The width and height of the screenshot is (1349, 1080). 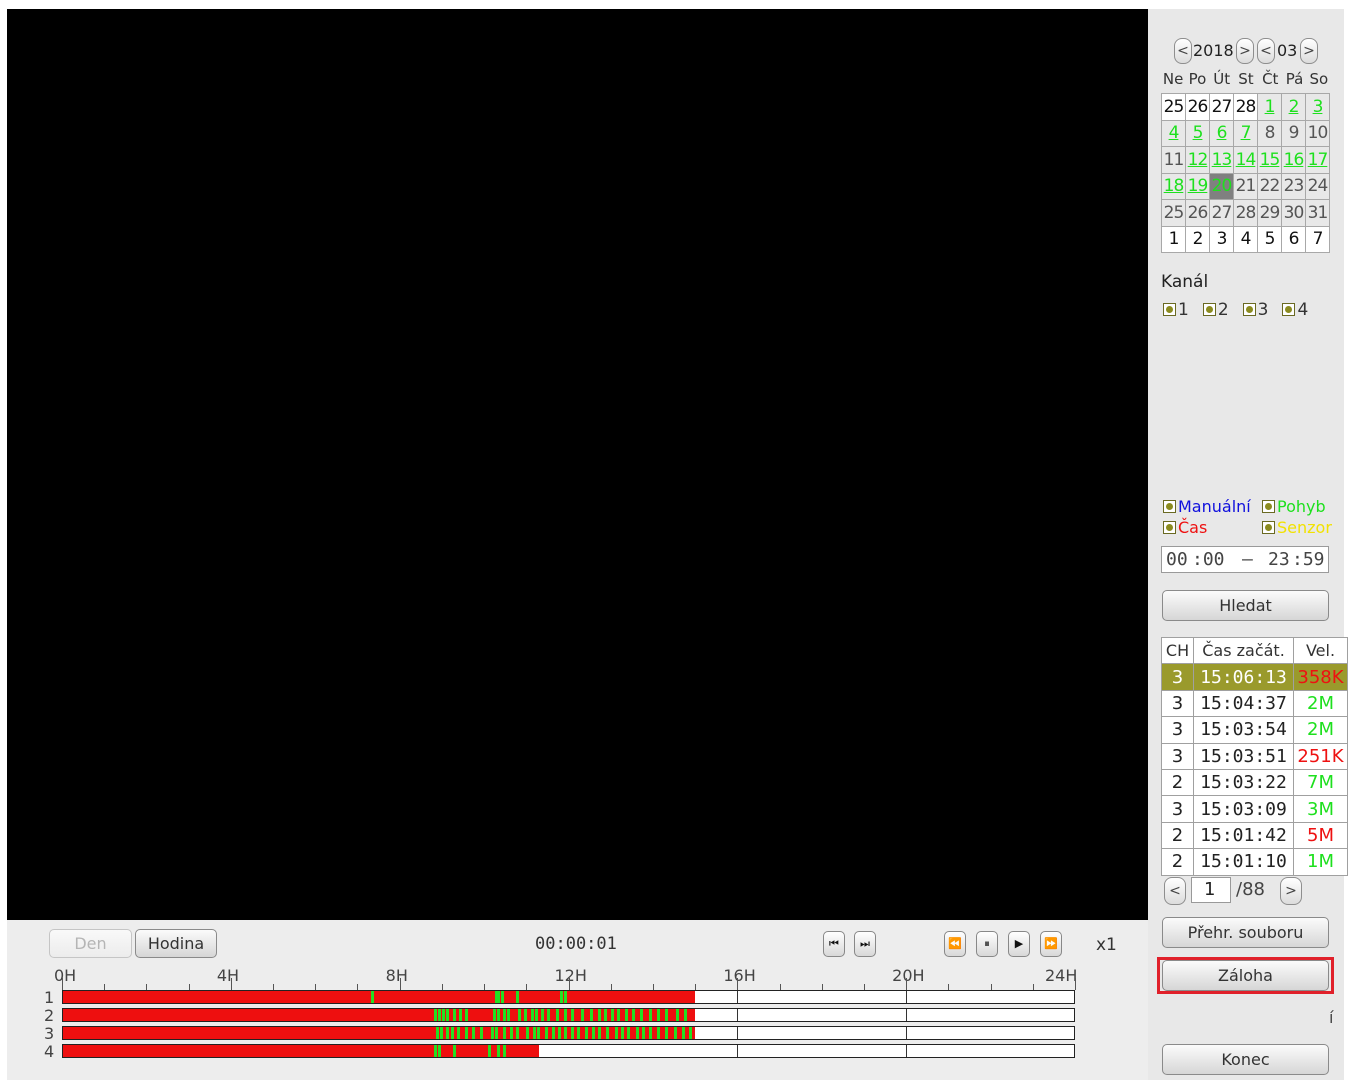 I want to click on time-range-field: 00 :00 – 23 :59, so click(x=1245, y=559).